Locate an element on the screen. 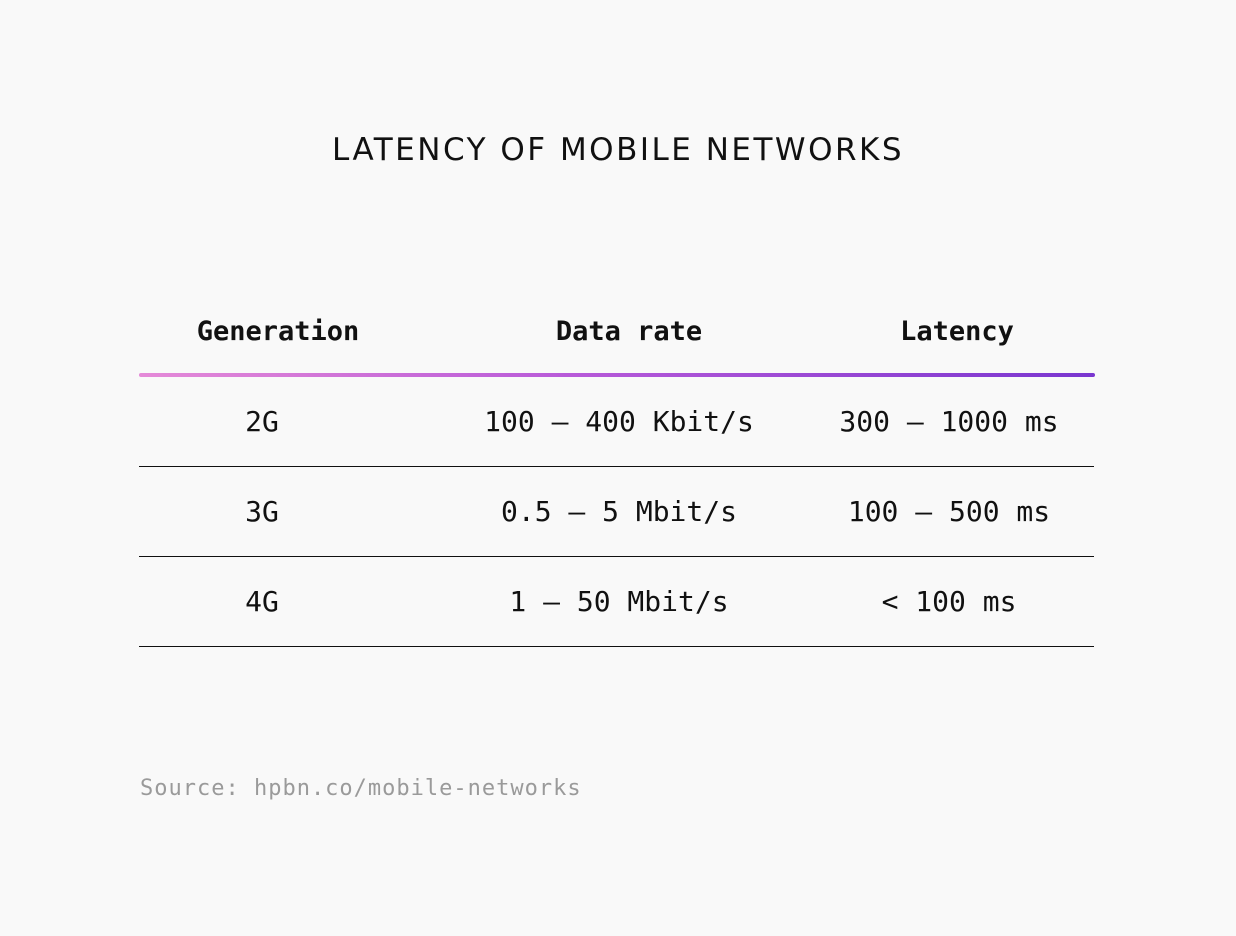 Image resolution: width=1236 pixels, height=936 pixels. page-title: LATENCY OF MOBILE NETWORKS is located at coordinates (618, 150).